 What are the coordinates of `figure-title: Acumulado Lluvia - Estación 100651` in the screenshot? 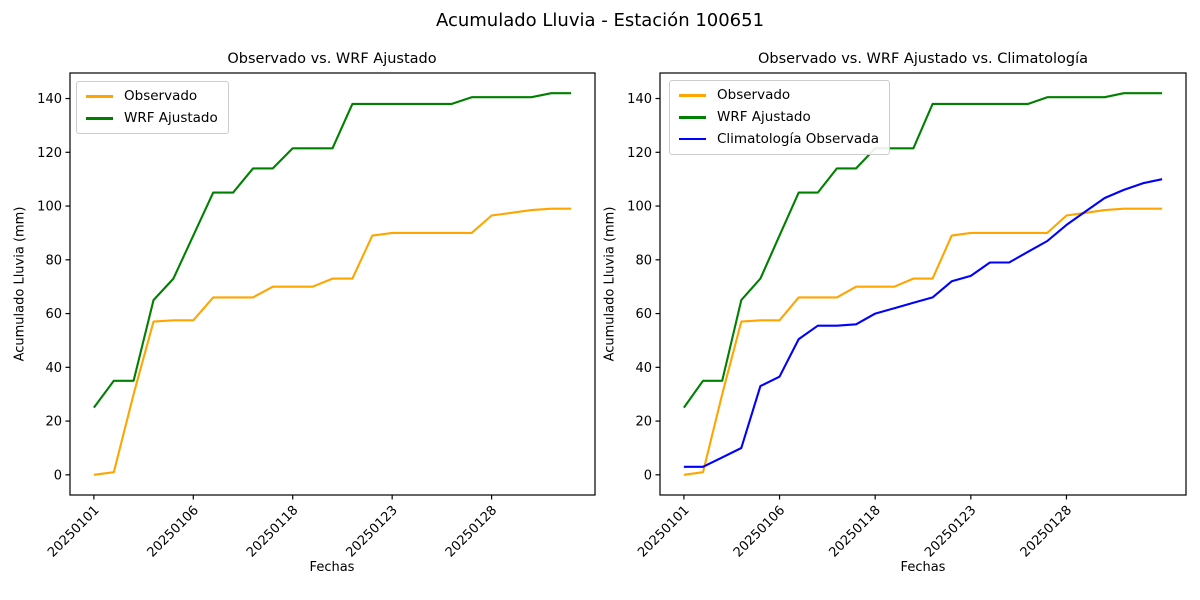 It's located at (600, 20).